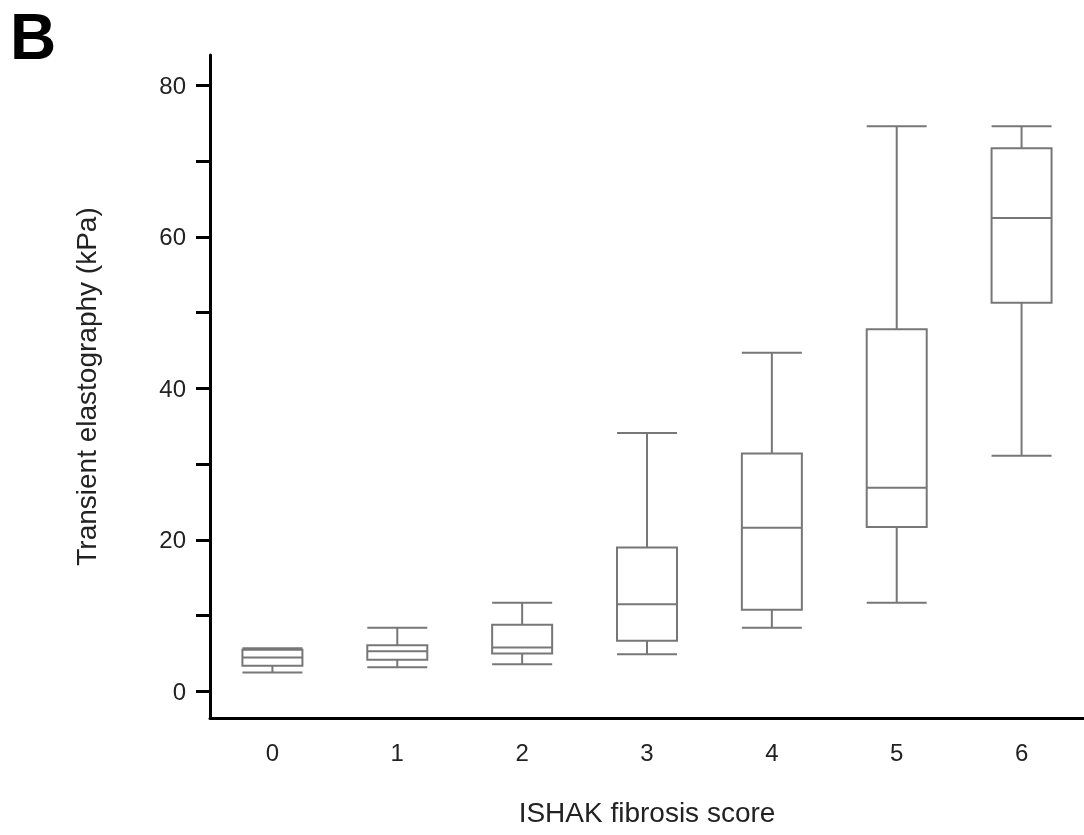 The width and height of the screenshot is (1084, 835). What do you see at coordinates (172, 85) in the screenshot?
I see `y-tick-label: 80` at bounding box center [172, 85].